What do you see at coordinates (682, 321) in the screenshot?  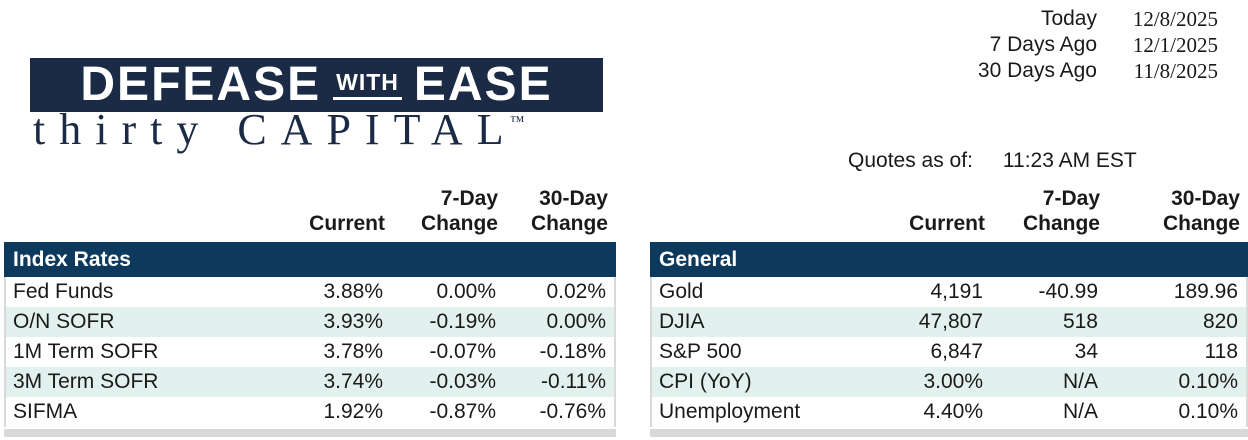 I see `row-label: DJIA` at bounding box center [682, 321].